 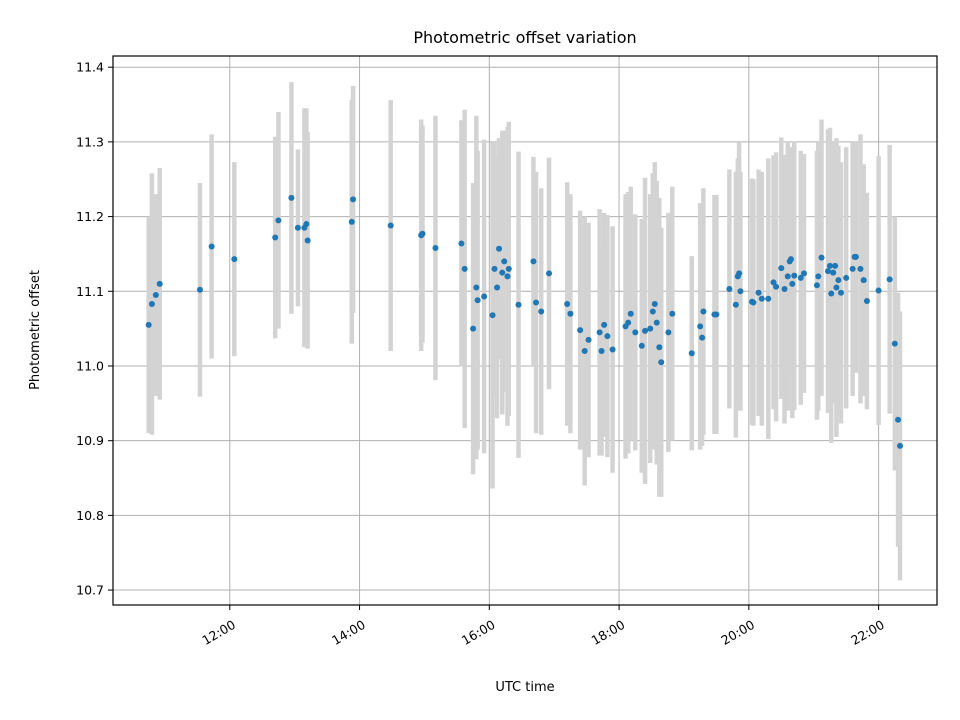 I want to click on y-tick-label: 11.4, so click(x=90, y=67).